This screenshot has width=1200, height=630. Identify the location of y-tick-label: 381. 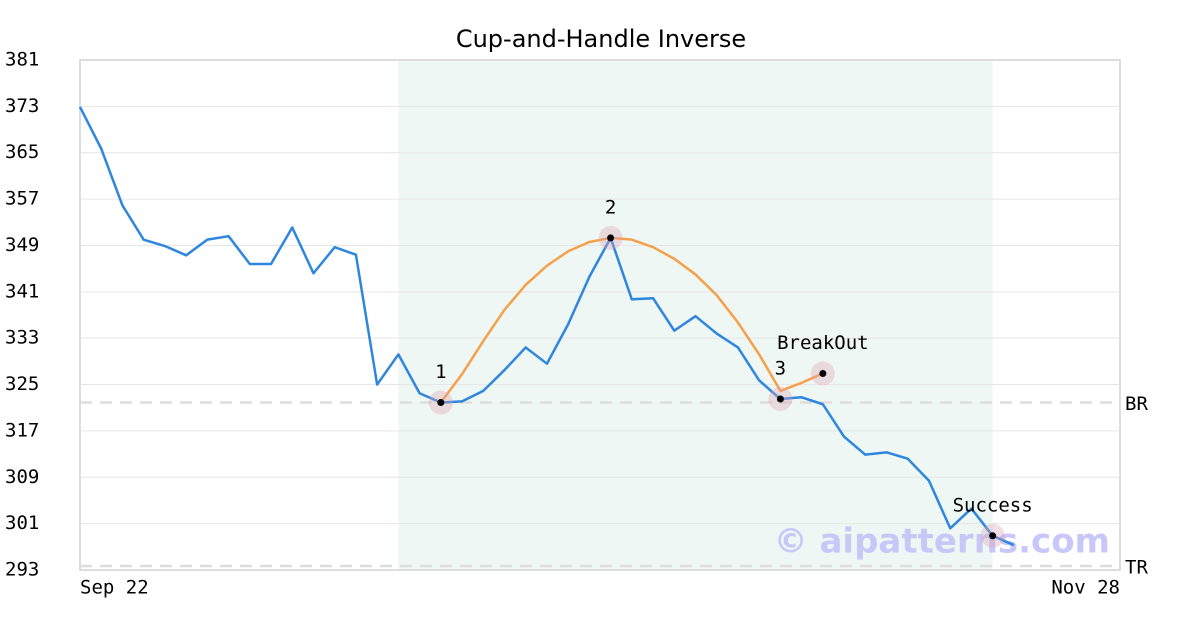
(22, 60).